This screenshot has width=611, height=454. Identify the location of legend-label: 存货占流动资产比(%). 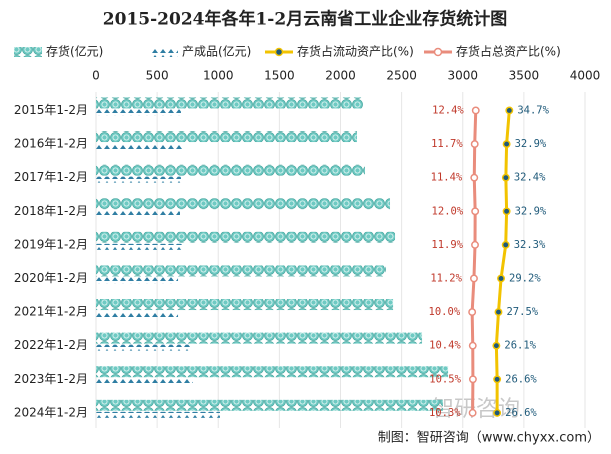
(355, 51).